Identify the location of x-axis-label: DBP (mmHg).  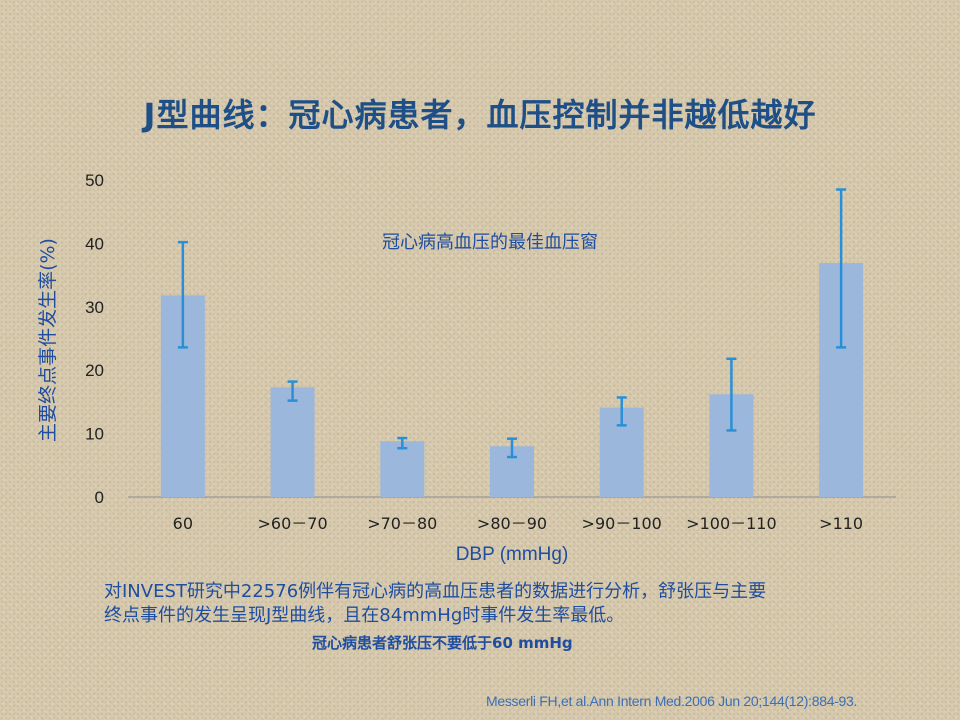
(512, 554).